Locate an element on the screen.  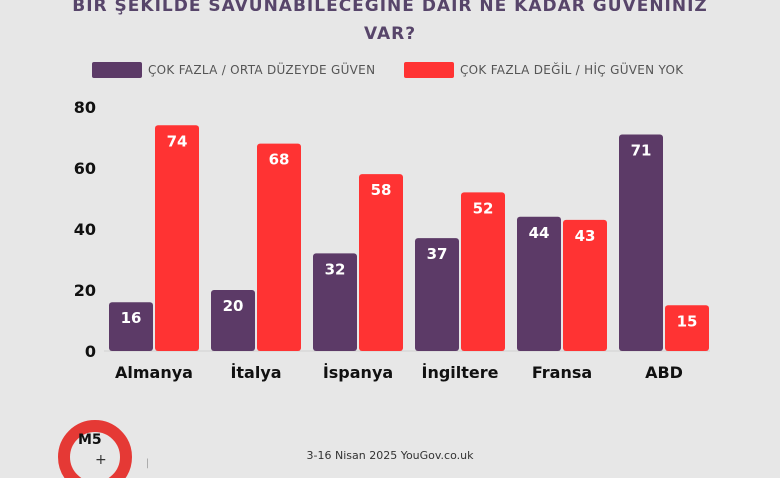
logo-text: M5 is located at coordinates (90, 440).